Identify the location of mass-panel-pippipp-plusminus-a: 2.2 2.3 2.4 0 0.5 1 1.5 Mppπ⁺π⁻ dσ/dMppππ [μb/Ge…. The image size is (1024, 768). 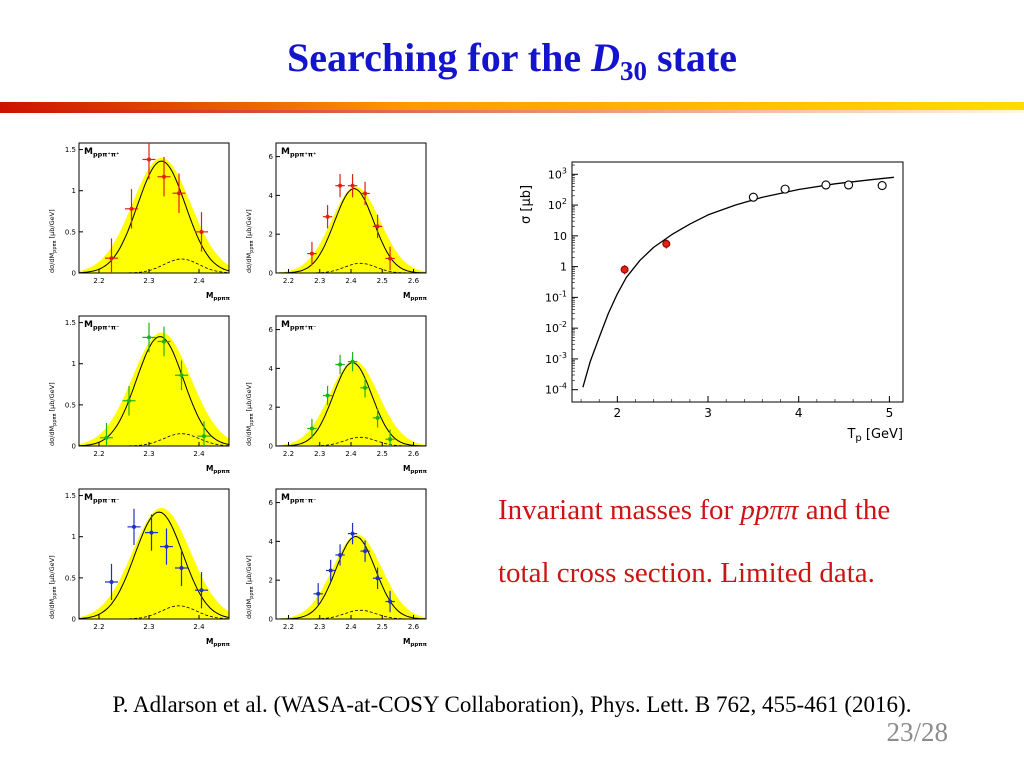
(142, 390).